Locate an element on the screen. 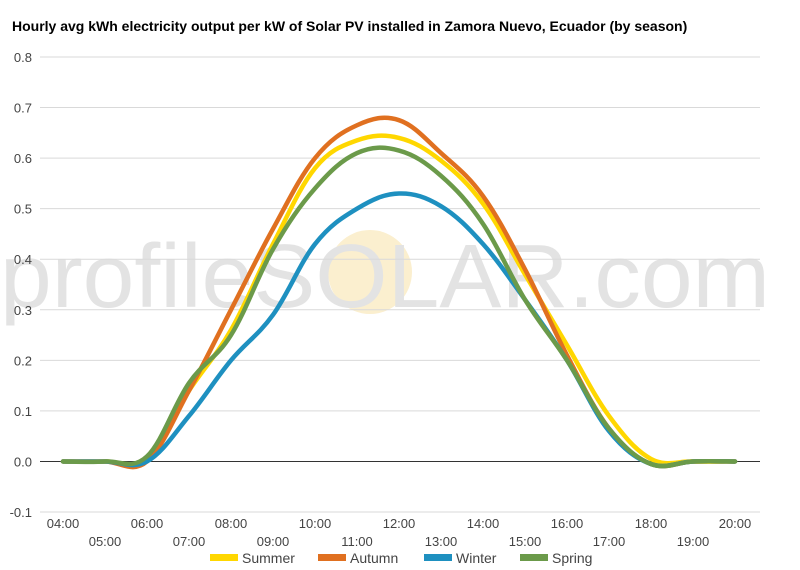 This screenshot has width=800, height=570. legend-swatch-autumn is located at coordinates (332, 557).